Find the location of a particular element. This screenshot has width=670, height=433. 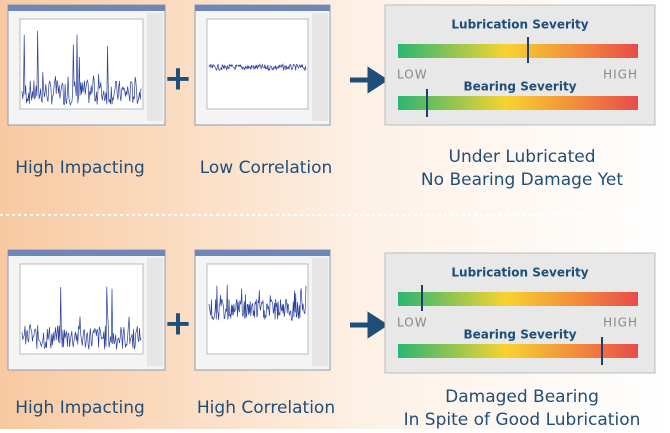

result-label: Damaged Bearing is located at coordinates (522, 397).